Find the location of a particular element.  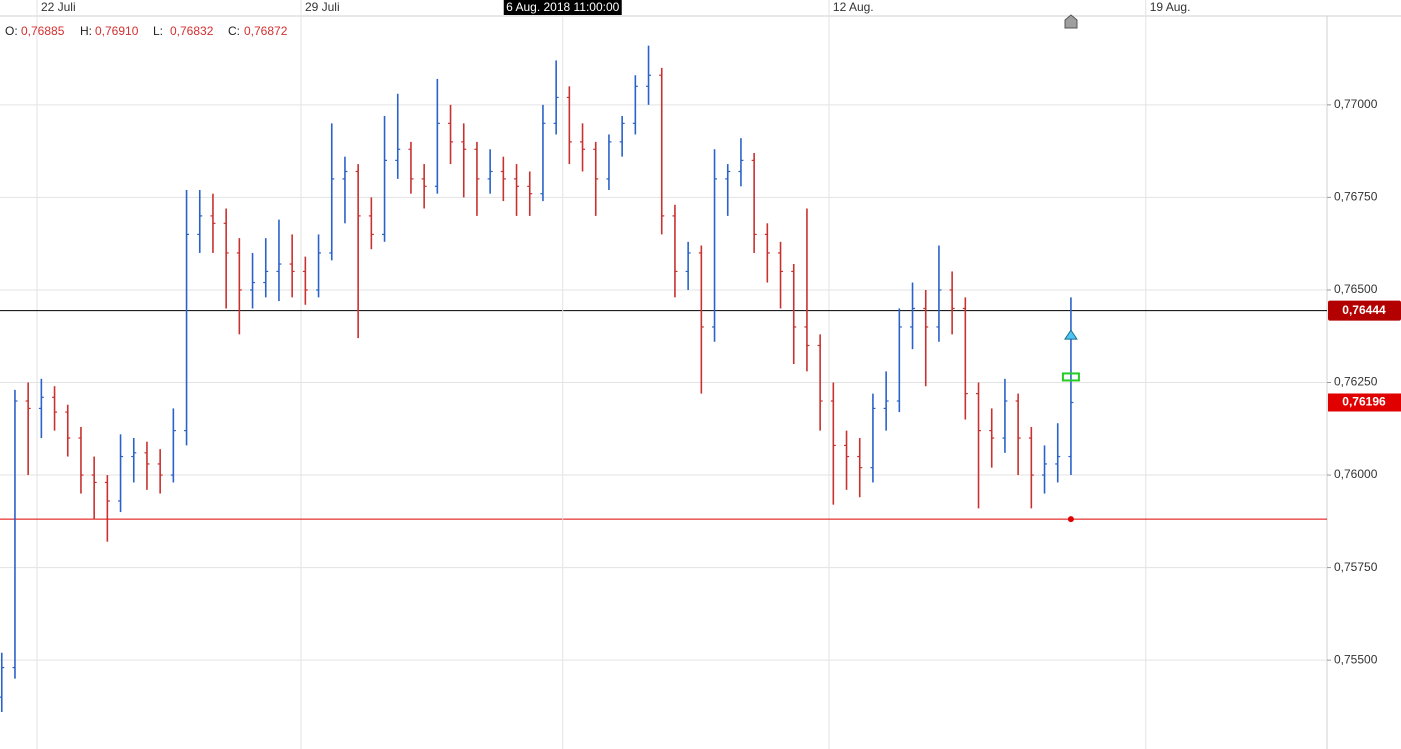

y-tick-label: 0,76750 is located at coordinates (1356, 197).